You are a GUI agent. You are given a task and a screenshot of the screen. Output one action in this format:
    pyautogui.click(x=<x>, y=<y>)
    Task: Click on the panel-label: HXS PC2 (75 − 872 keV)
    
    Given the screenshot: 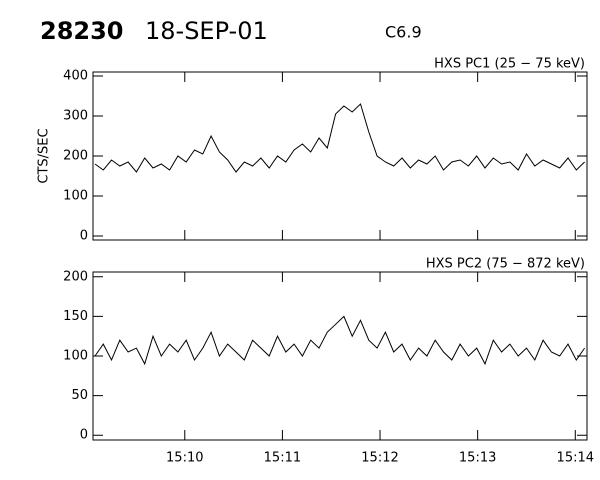 What is the action you would take?
    pyautogui.click(x=505, y=264)
    